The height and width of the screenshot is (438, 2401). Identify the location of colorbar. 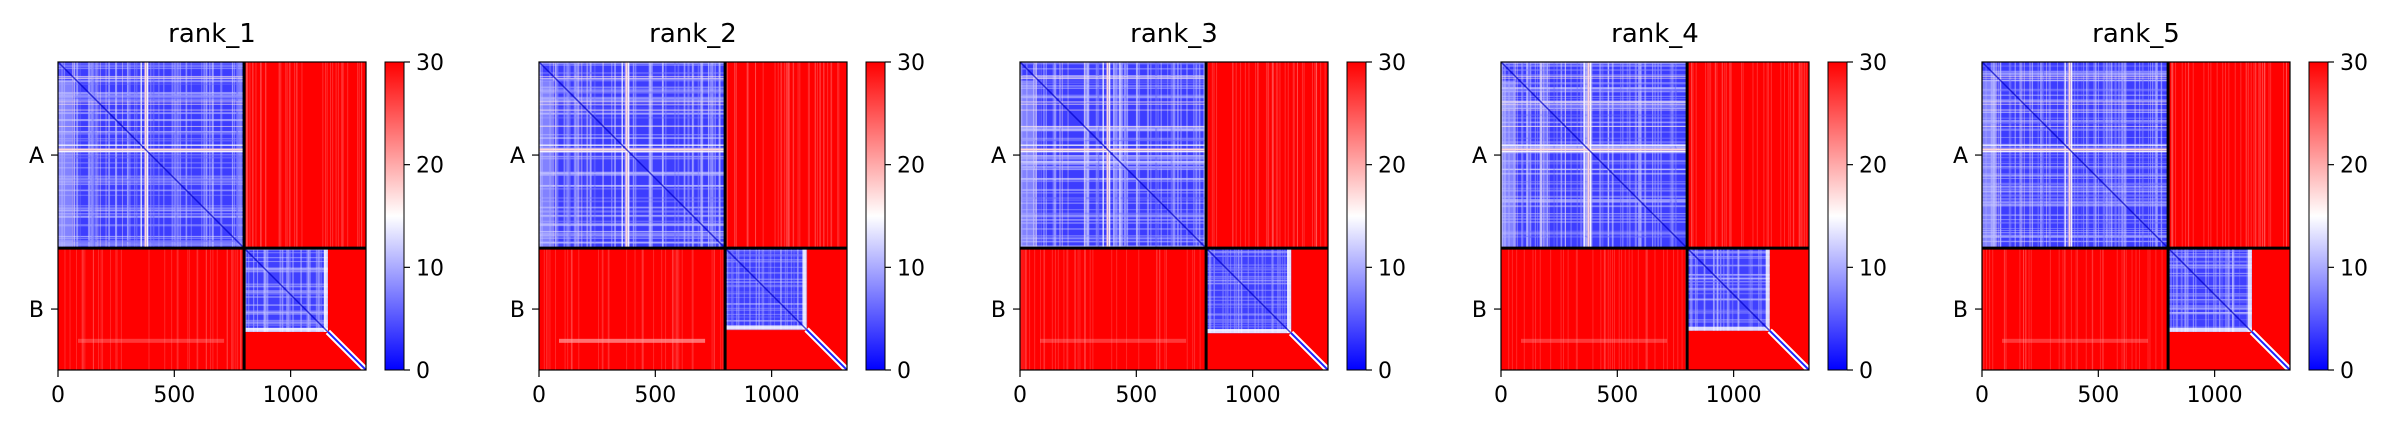
(1837, 216).